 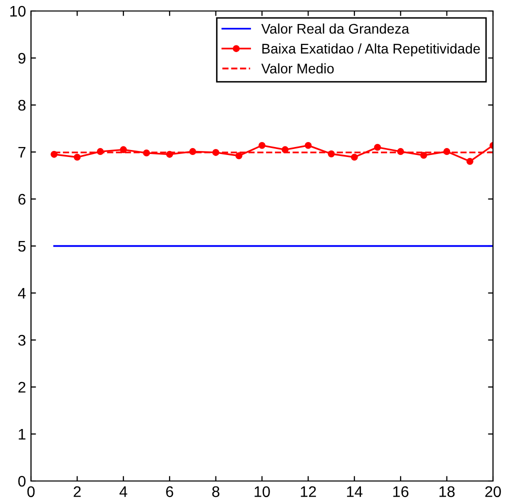 What do you see at coordinates (354, 491) in the screenshot?
I see `x-tick-label: 14` at bounding box center [354, 491].